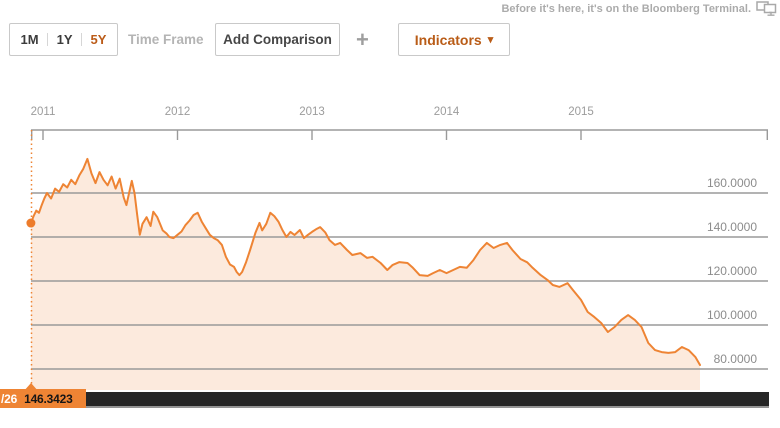  Describe the element at coordinates (736, 359) in the screenshot. I see `y-axis-label: 80.0000` at that location.